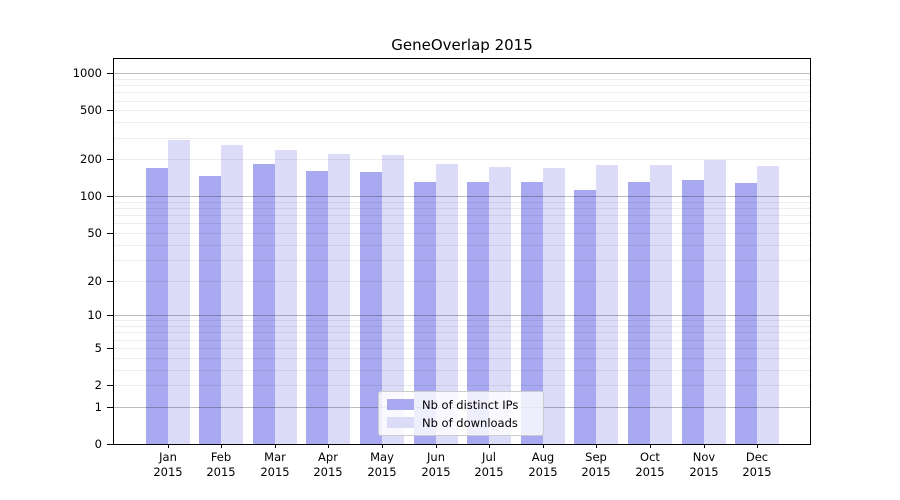 The width and height of the screenshot is (900, 500). Describe the element at coordinates (221, 464) in the screenshot. I see `x-tick-label: Feb 2015` at that location.